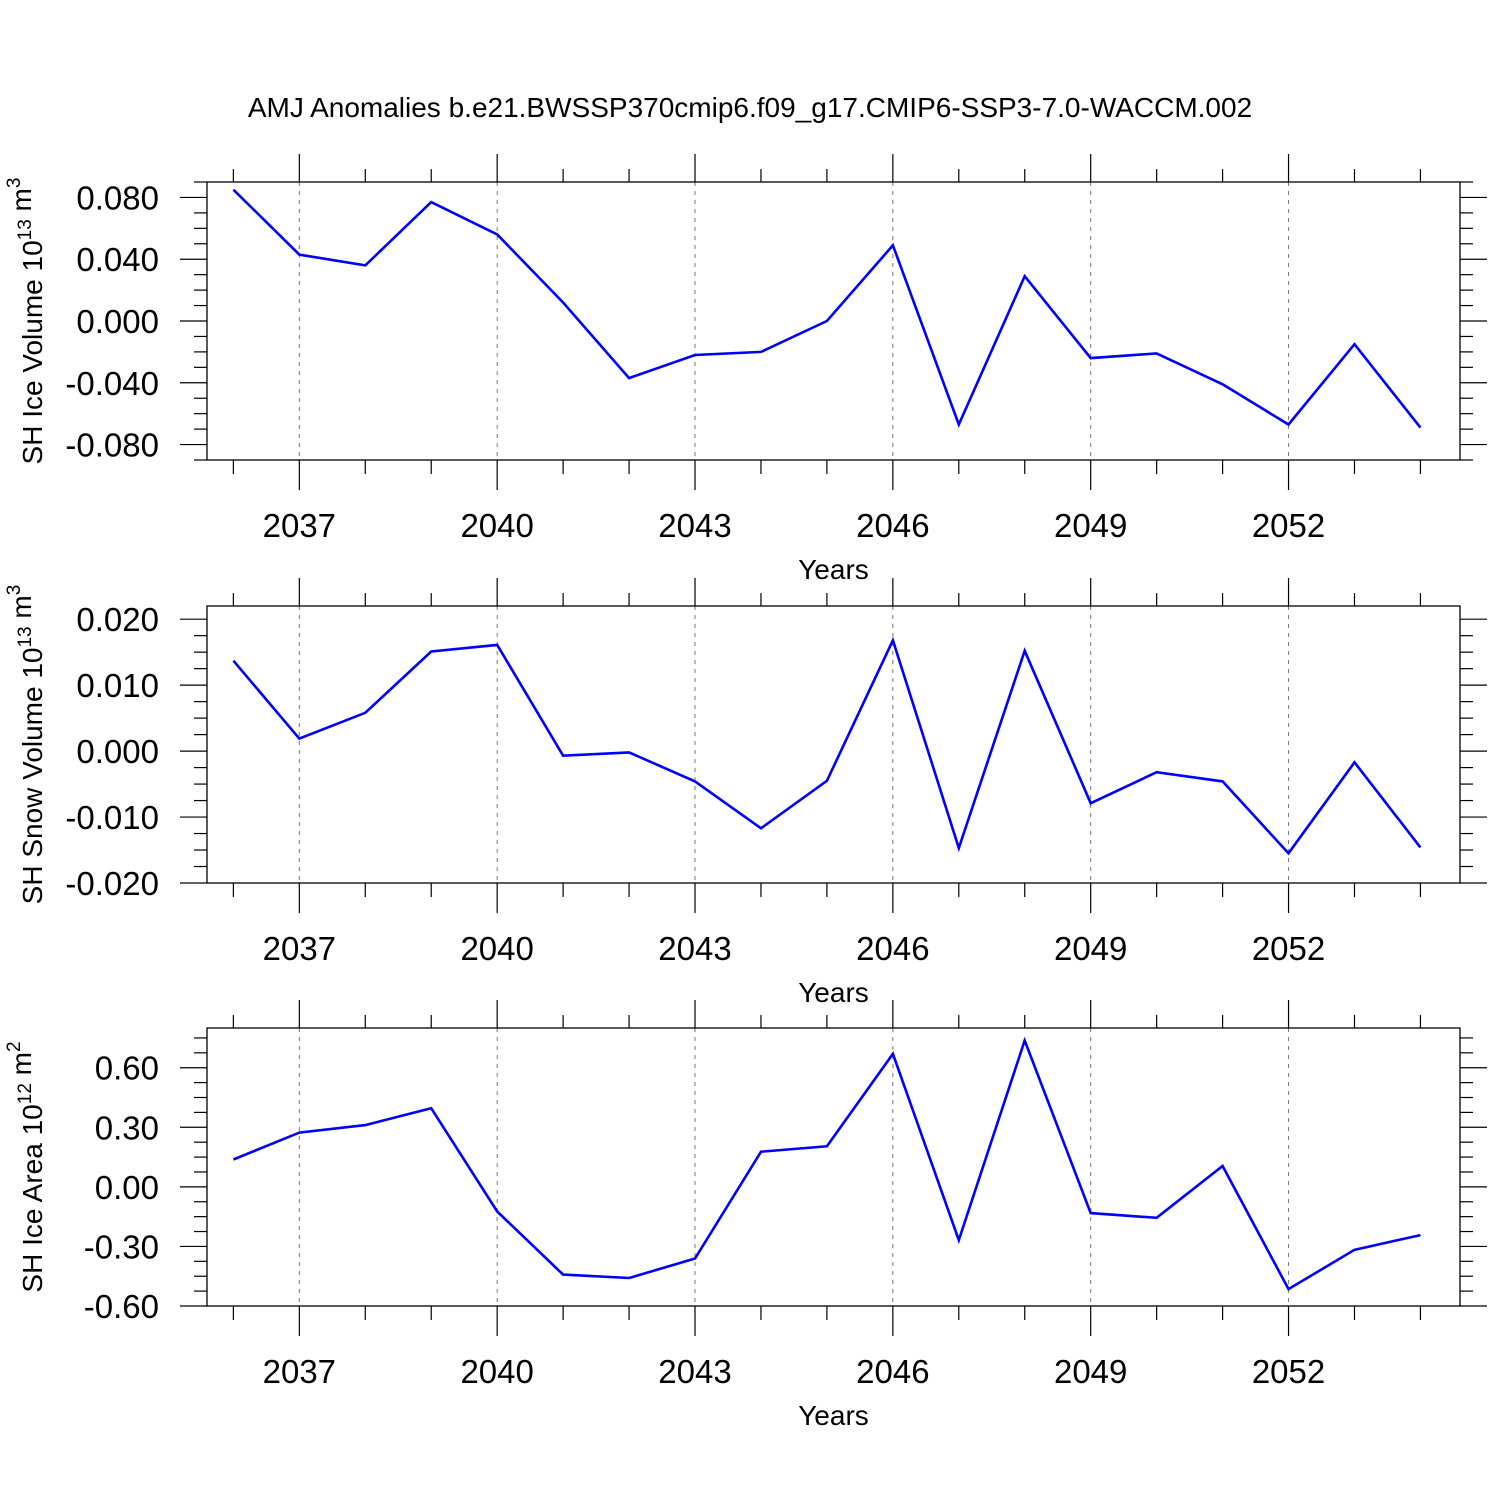 The image size is (1500, 1500). I want to click on y-tick-label: 0.30, so click(127, 1127).